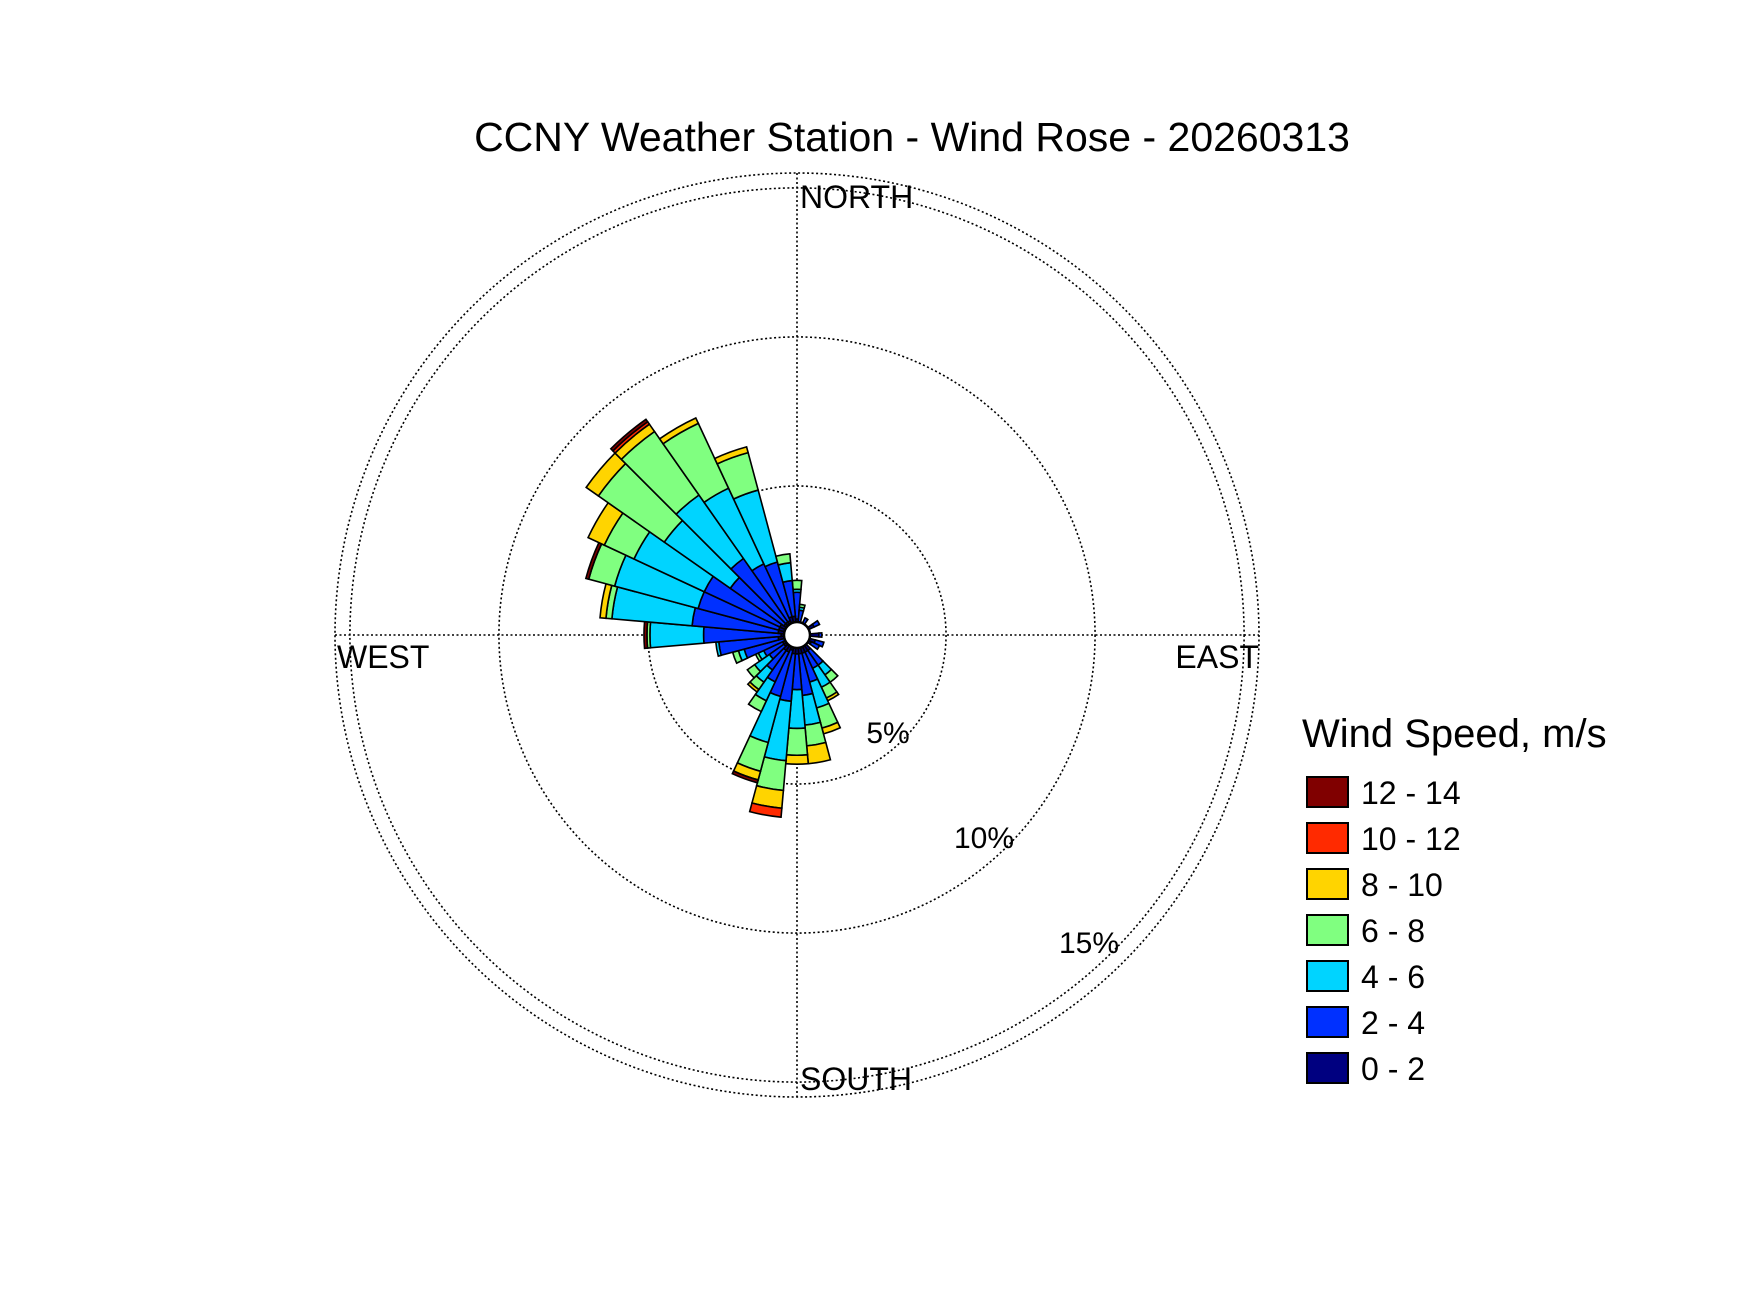  Describe the element at coordinates (1393, 1069) in the screenshot. I see `legend-label-6: 0 - 2` at that location.